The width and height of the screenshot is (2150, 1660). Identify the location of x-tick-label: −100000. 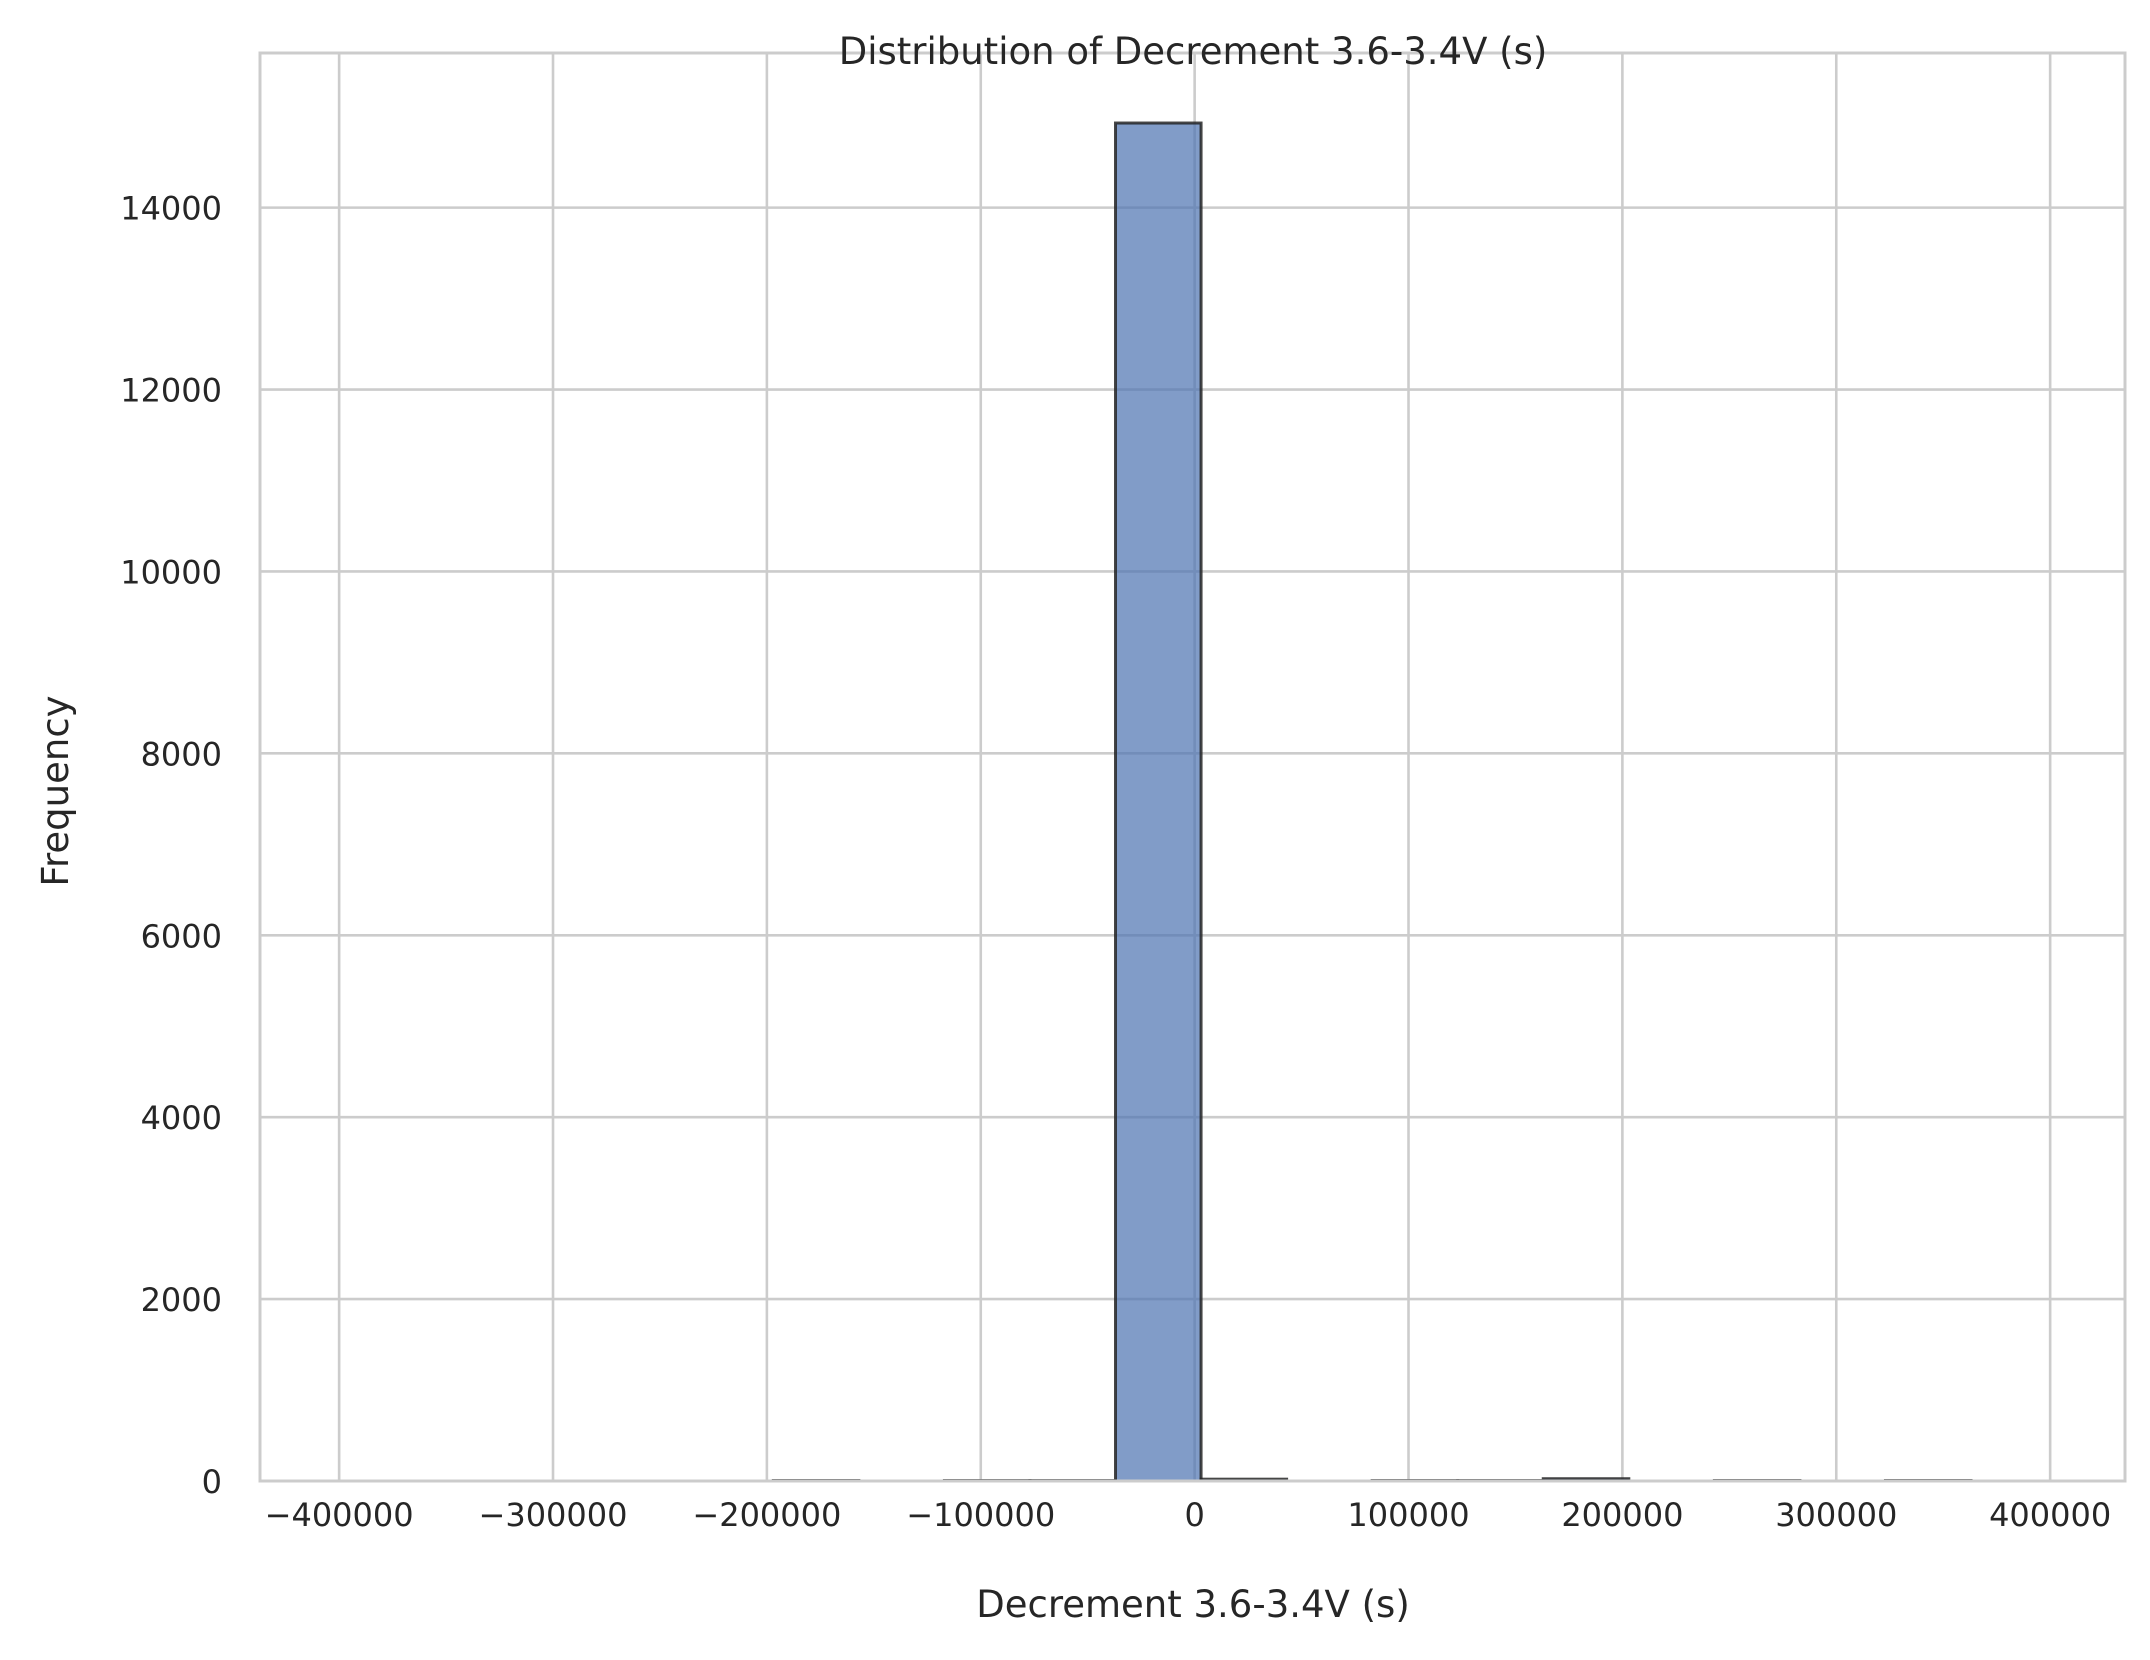
(980, 1515).